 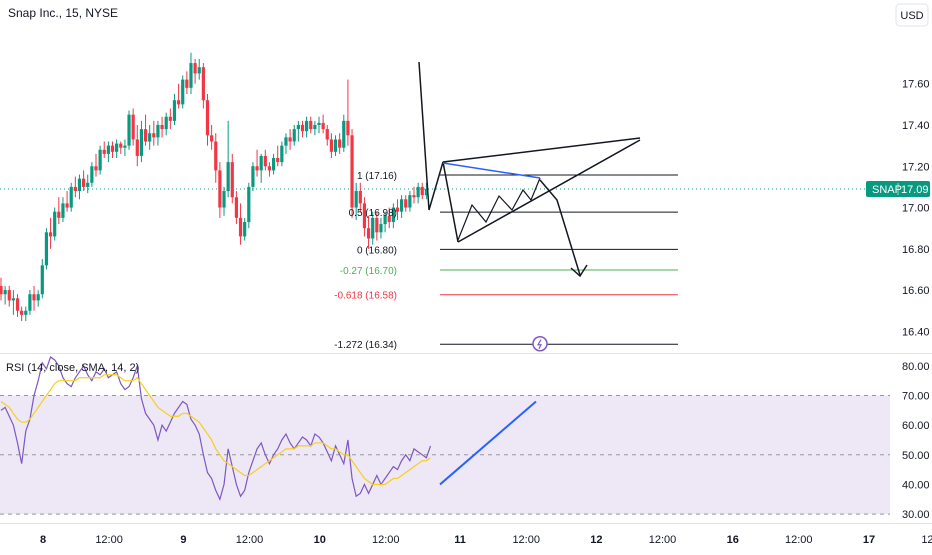 What do you see at coordinates (916, 456) in the screenshot?
I see `rsi-tick-label: 50.00` at bounding box center [916, 456].